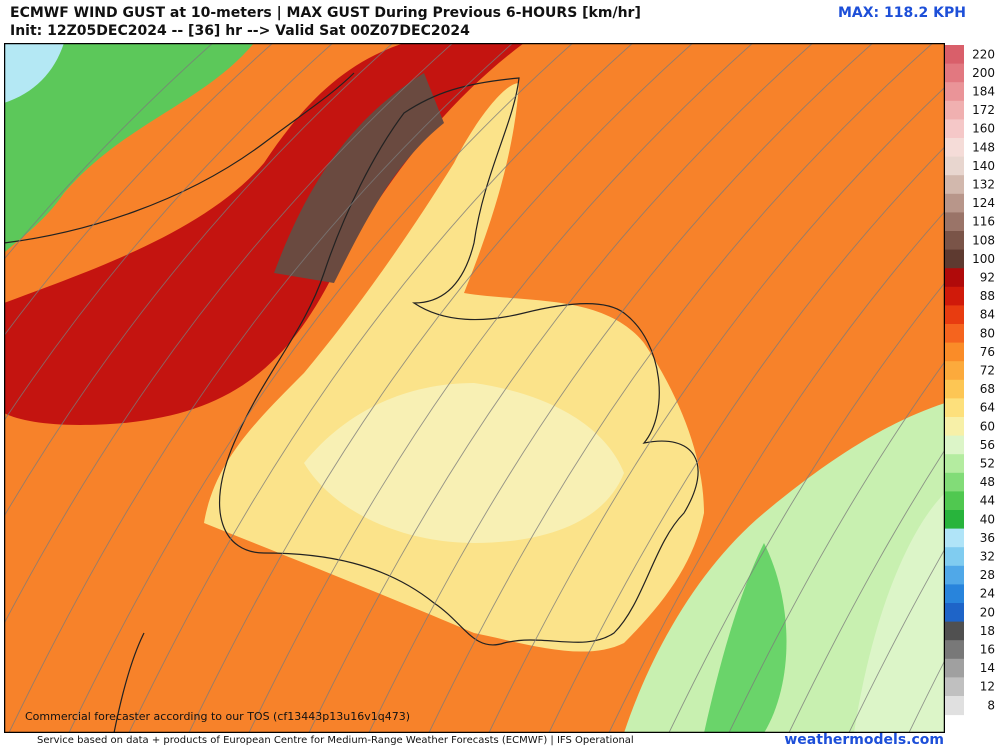 The image size is (1000, 750). Describe the element at coordinates (983, 166) in the screenshot. I see `colorbar-label: 140` at that location.